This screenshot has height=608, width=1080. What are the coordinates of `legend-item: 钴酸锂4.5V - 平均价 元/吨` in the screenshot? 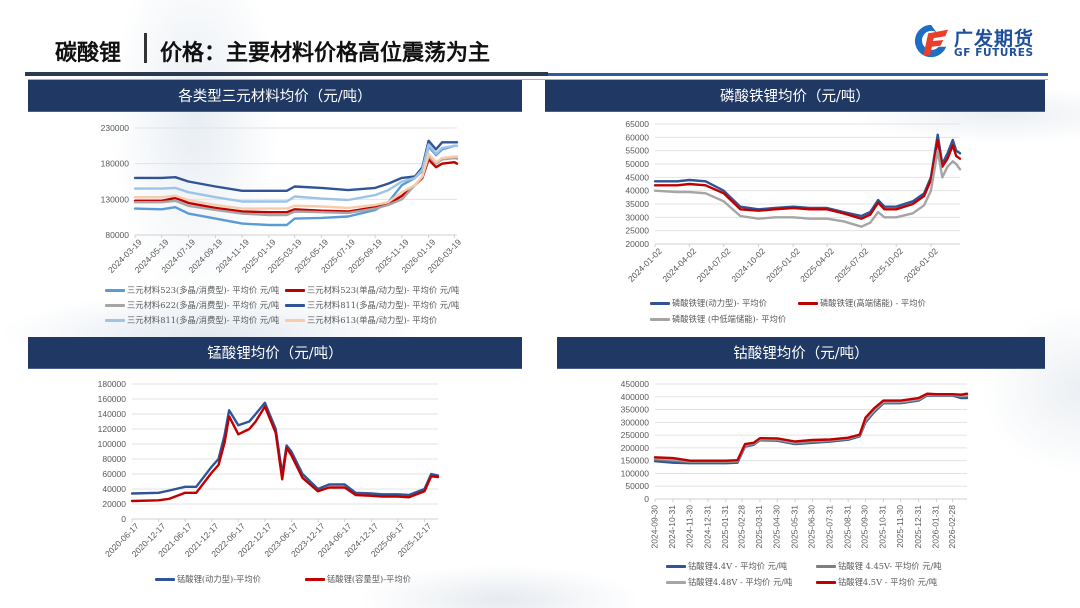 It's located at (876, 582).